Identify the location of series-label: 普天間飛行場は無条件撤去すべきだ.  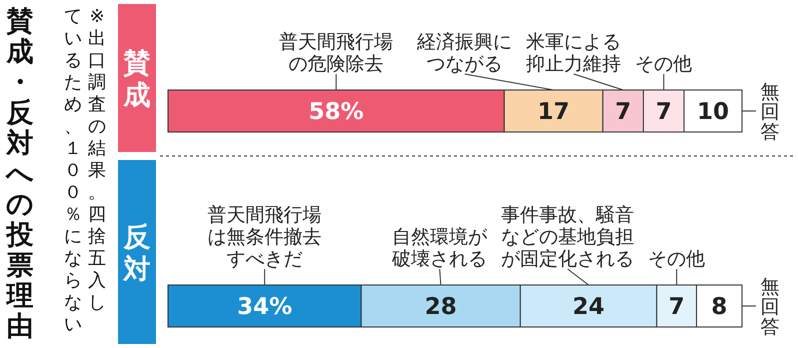
(265, 237).